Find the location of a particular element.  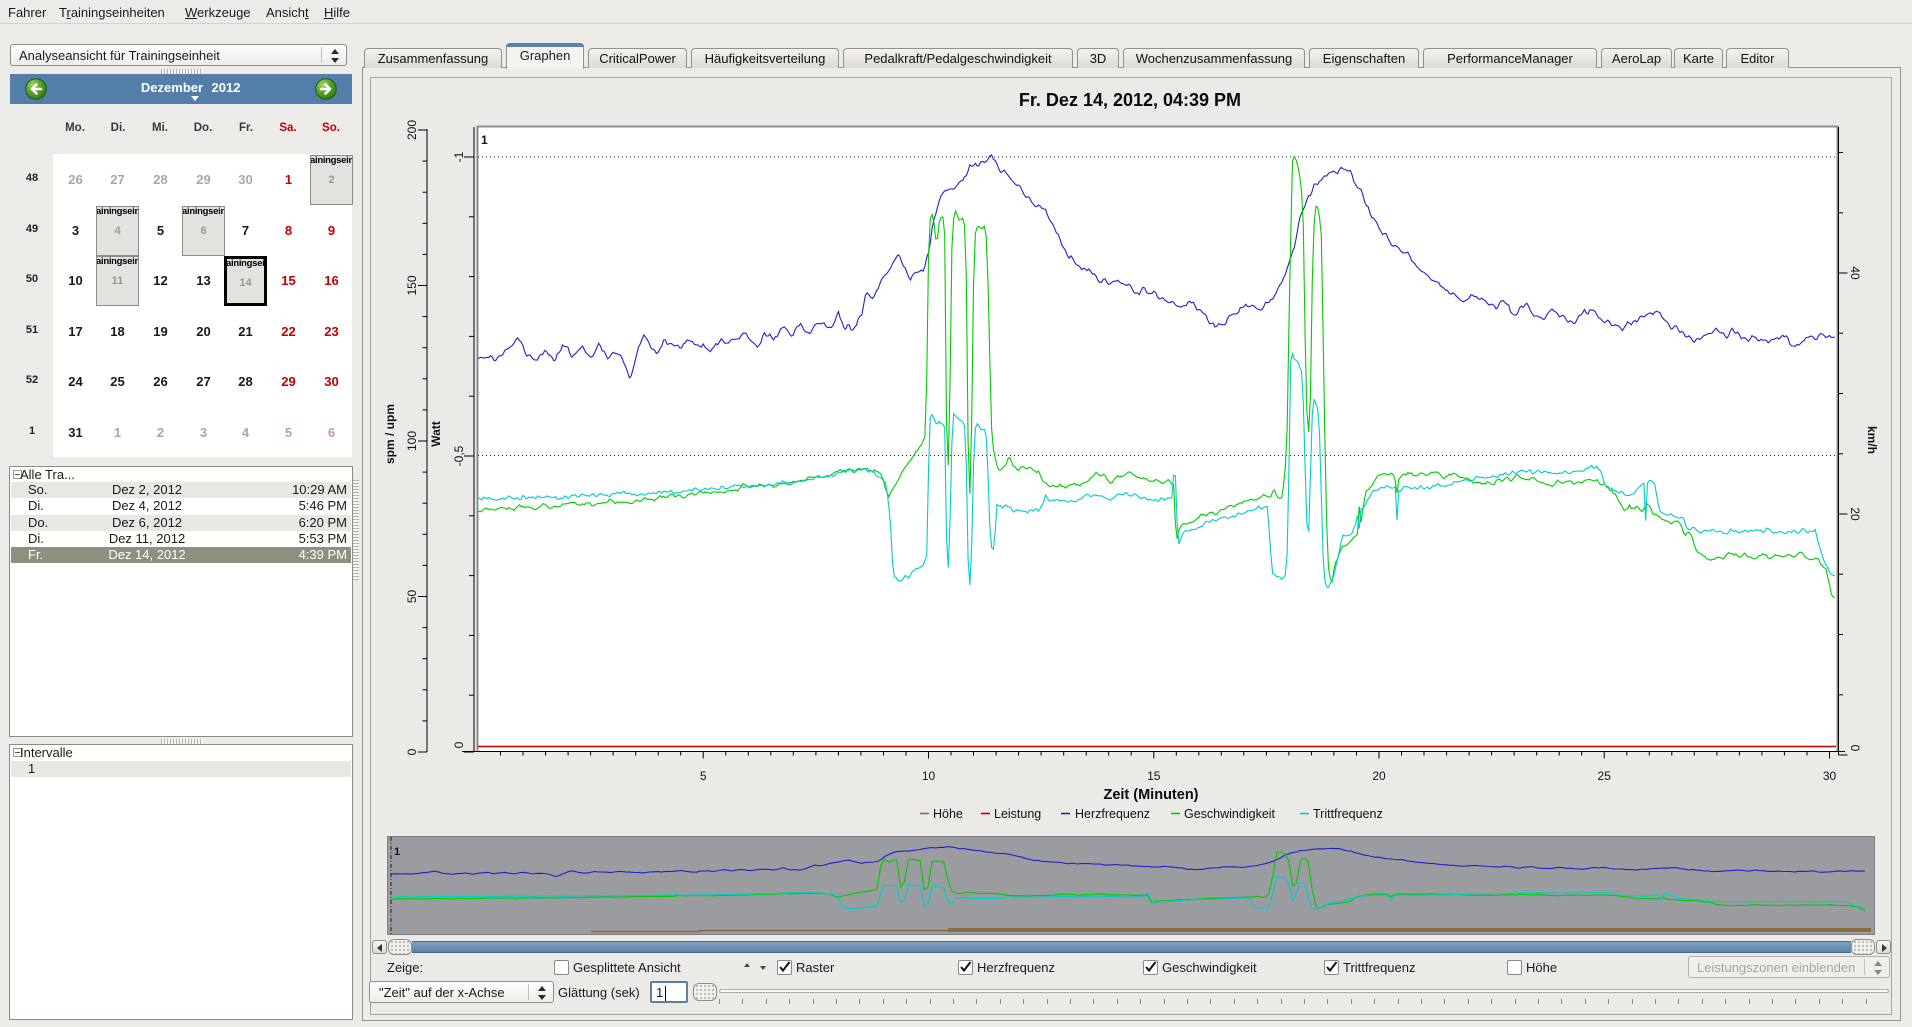

svg-text: 150 is located at coordinates (412, 285).